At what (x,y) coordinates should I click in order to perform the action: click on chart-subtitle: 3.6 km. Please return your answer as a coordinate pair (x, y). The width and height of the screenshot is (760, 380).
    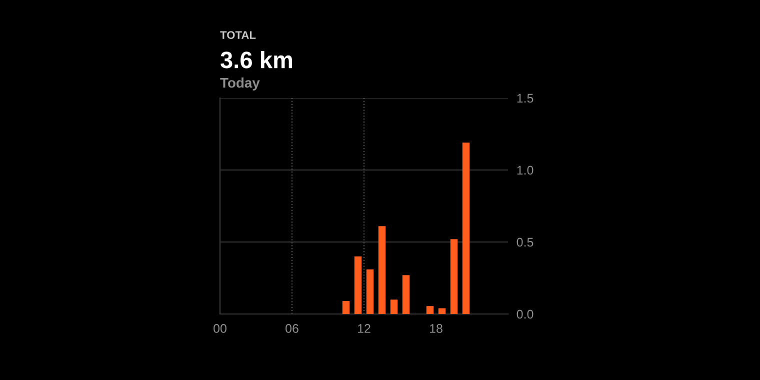
    Looking at the image, I should click on (256, 59).